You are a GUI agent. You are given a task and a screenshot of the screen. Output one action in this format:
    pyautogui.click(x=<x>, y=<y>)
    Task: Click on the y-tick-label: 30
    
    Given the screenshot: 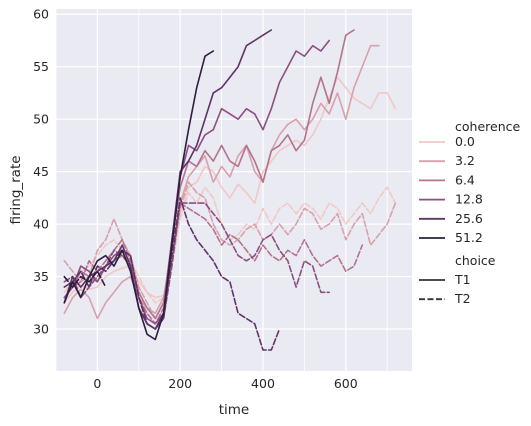 What is the action you would take?
    pyautogui.click(x=41, y=329)
    